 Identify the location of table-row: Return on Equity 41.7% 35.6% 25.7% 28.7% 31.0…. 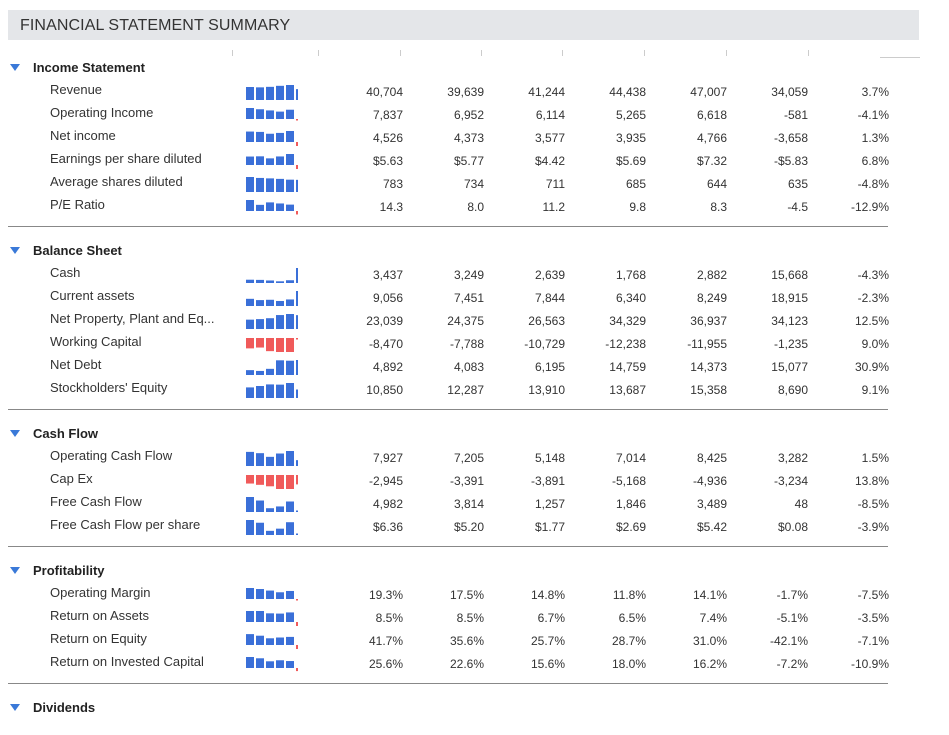
(448, 642).